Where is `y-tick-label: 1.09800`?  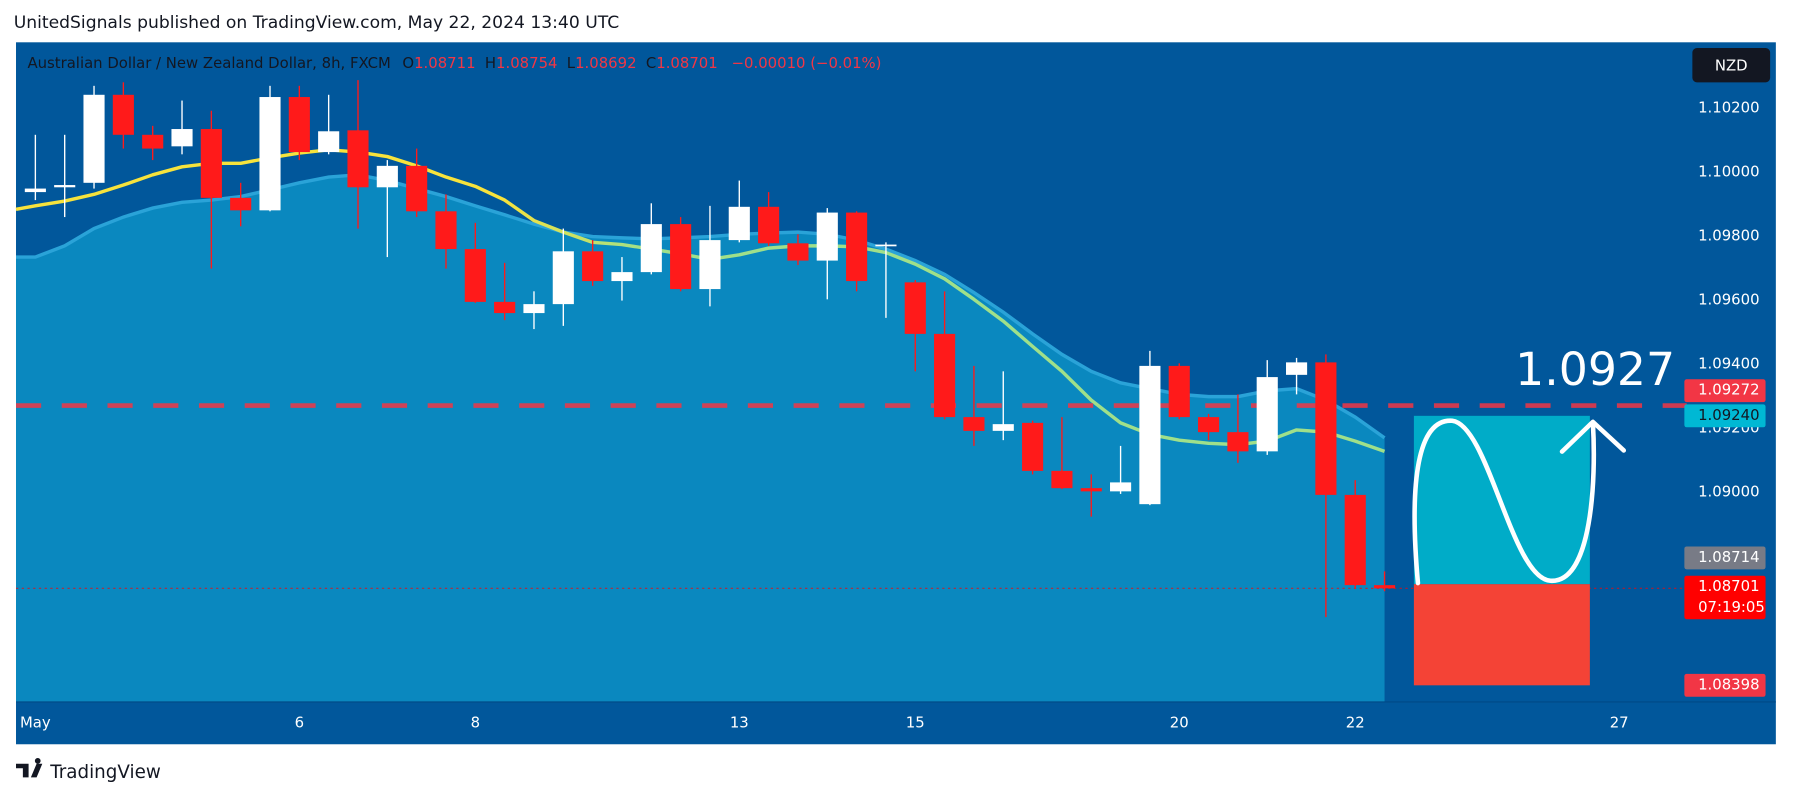 y-tick-label: 1.09800 is located at coordinates (1728, 236).